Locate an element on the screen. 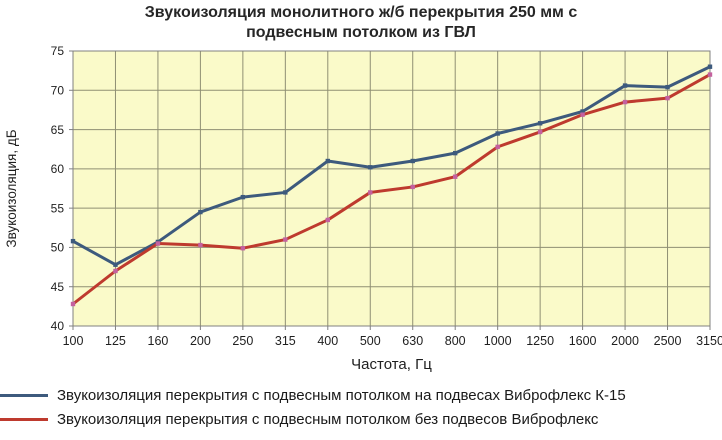 This screenshot has height=440, width=722. y-tick-label: 55 is located at coordinates (58, 208).